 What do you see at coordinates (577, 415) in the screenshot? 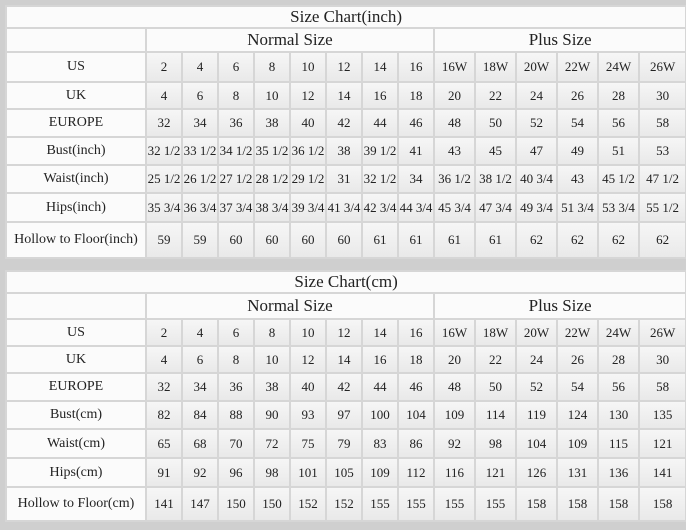
I see `size-cell: 124` at bounding box center [577, 415].